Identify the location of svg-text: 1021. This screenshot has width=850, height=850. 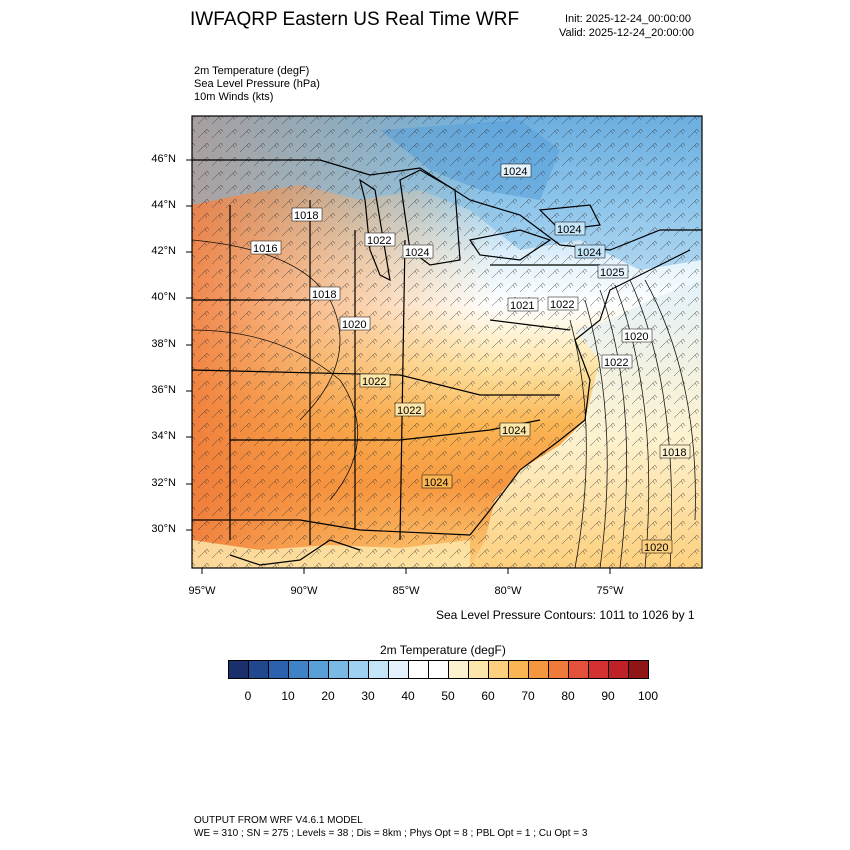
(522, 306).